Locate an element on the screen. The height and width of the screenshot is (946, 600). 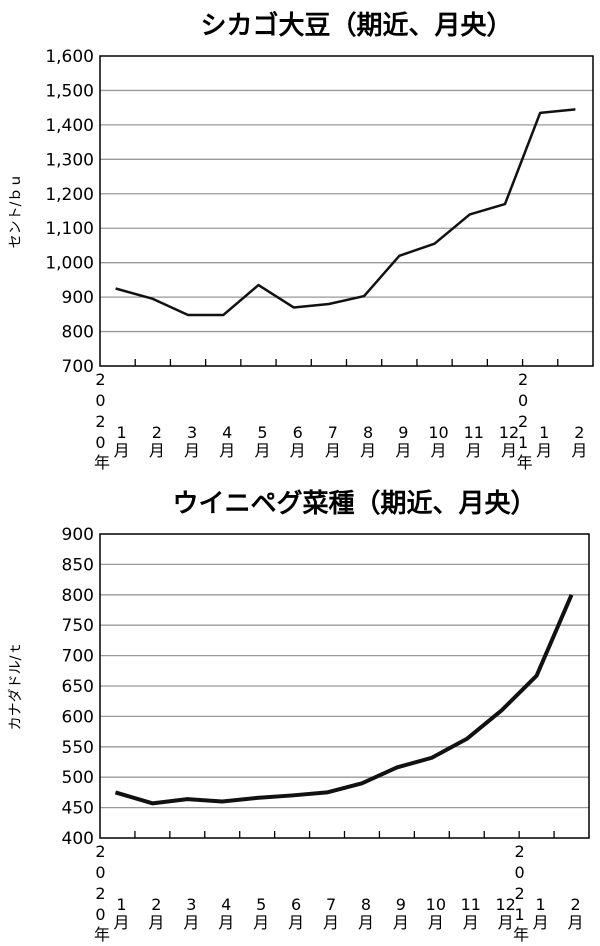
y-tick-label: 1,200 is located at coordinates (69, 195).